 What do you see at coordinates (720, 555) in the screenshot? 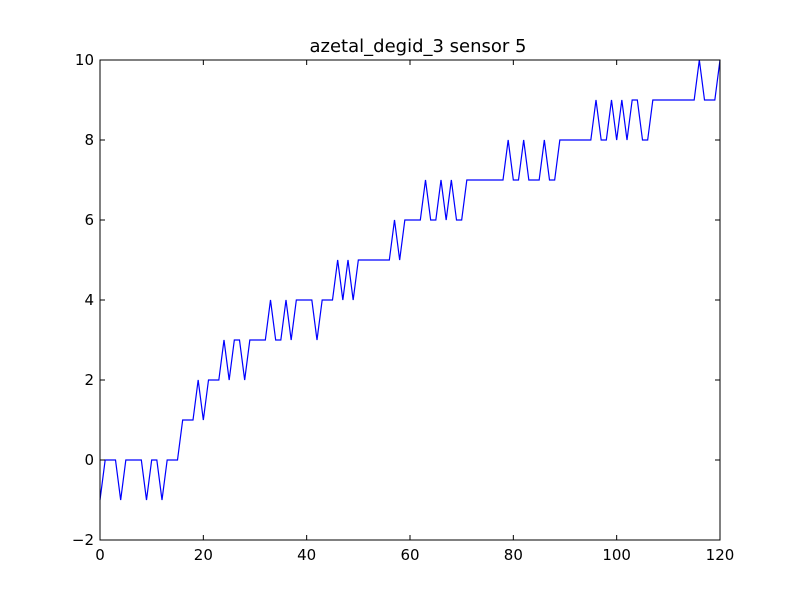
I see `x-tick-label: 120` at bounding box center [720, 555].